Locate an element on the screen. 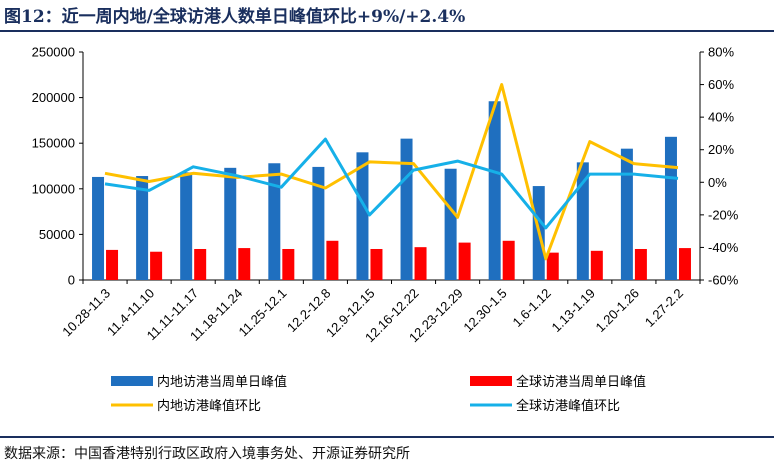  left-tick-label: 250000 is located at coordinates (53, 52).